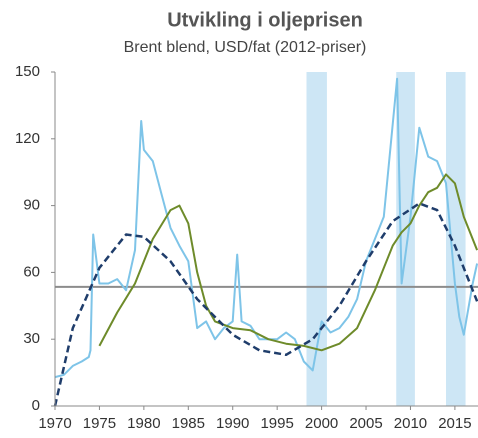  Describe the element at coordinates (188, 423) in the screenshot. I see `x-tick-label: 1985` at that location.